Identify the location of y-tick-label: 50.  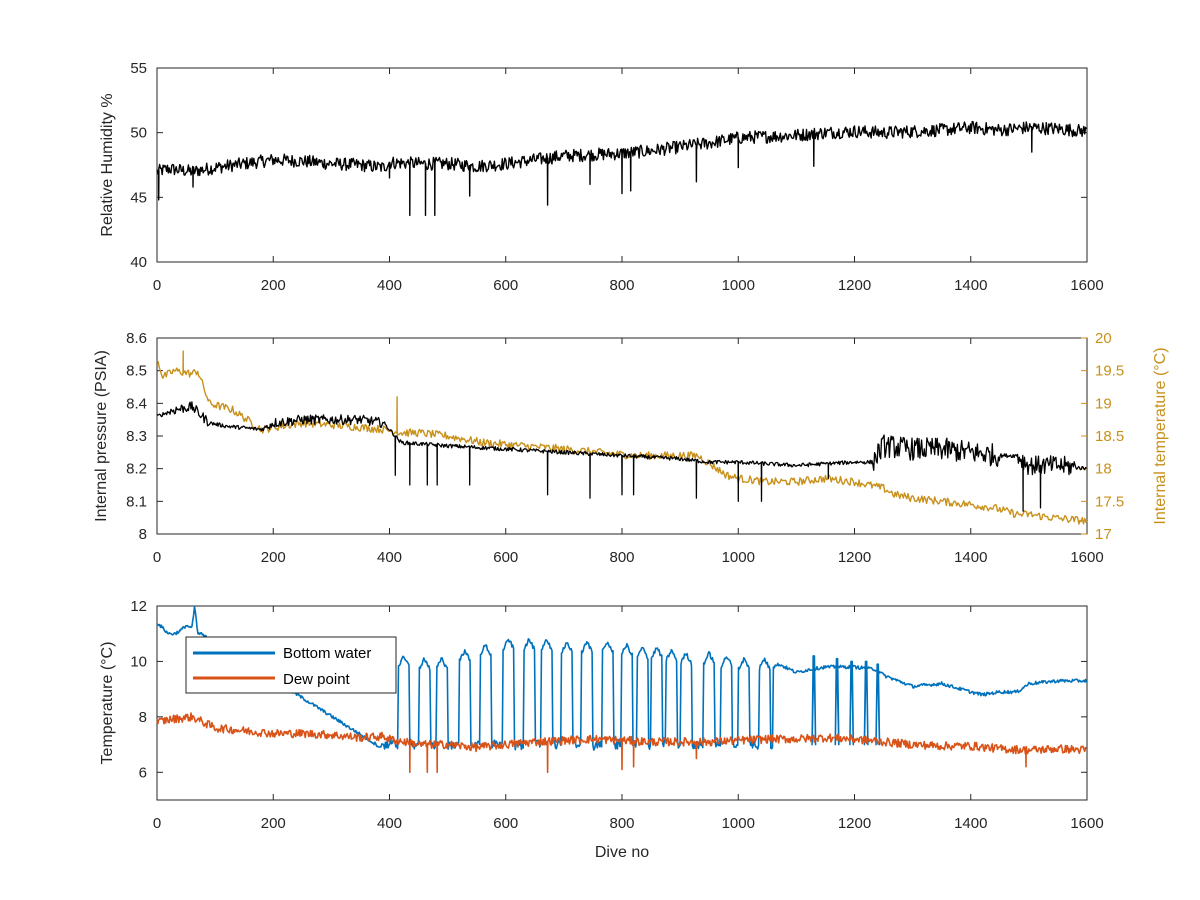
(138, 133).